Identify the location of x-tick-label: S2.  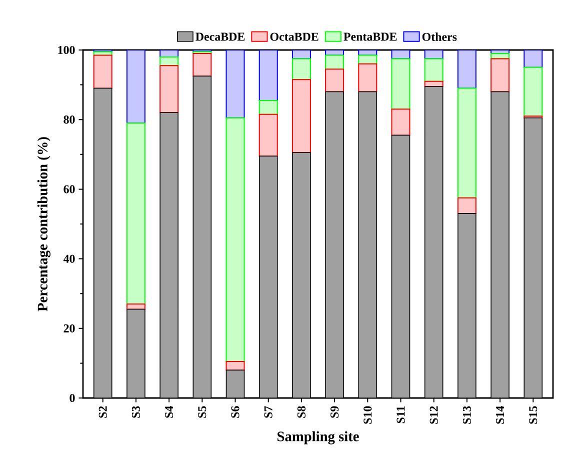
(102, 412).